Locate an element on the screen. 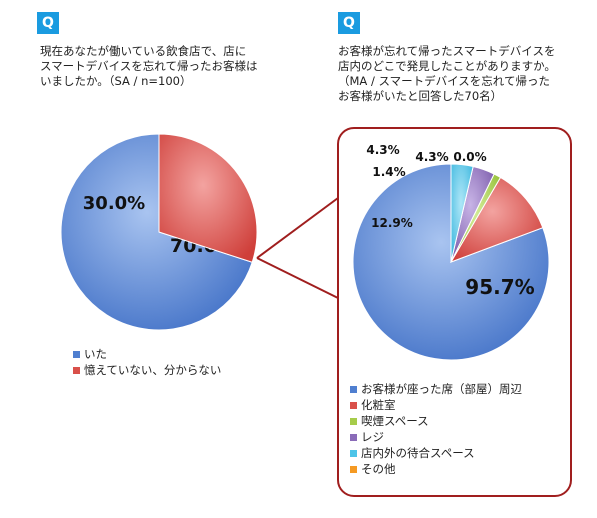 This screenshot has width=597, height=518. pie-label-0-1: 30.0% is located at coordinates (114, 203).